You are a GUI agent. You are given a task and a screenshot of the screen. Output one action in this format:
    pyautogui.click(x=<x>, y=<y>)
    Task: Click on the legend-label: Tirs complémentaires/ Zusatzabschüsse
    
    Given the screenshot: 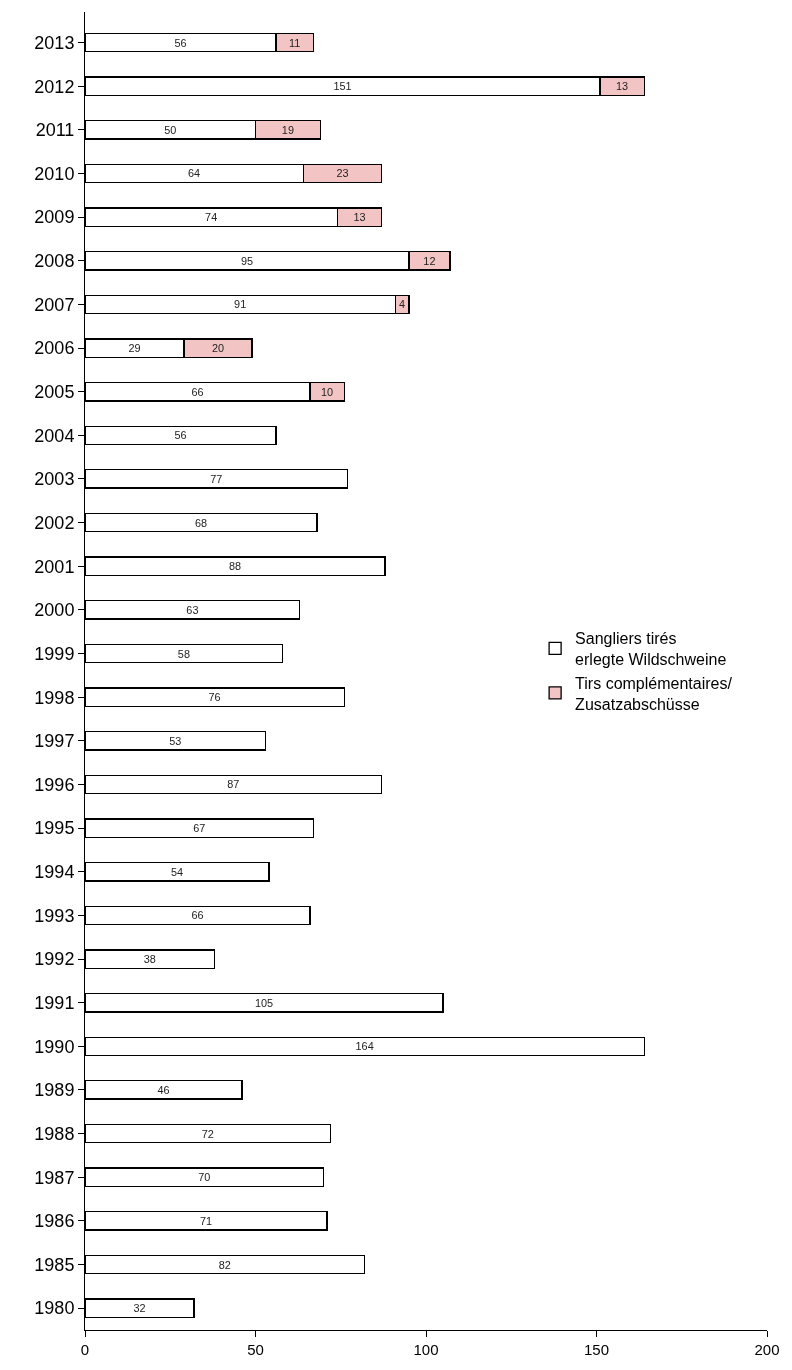 What is the action you would take?
    pyautogui.click(x=654, y=693)
    